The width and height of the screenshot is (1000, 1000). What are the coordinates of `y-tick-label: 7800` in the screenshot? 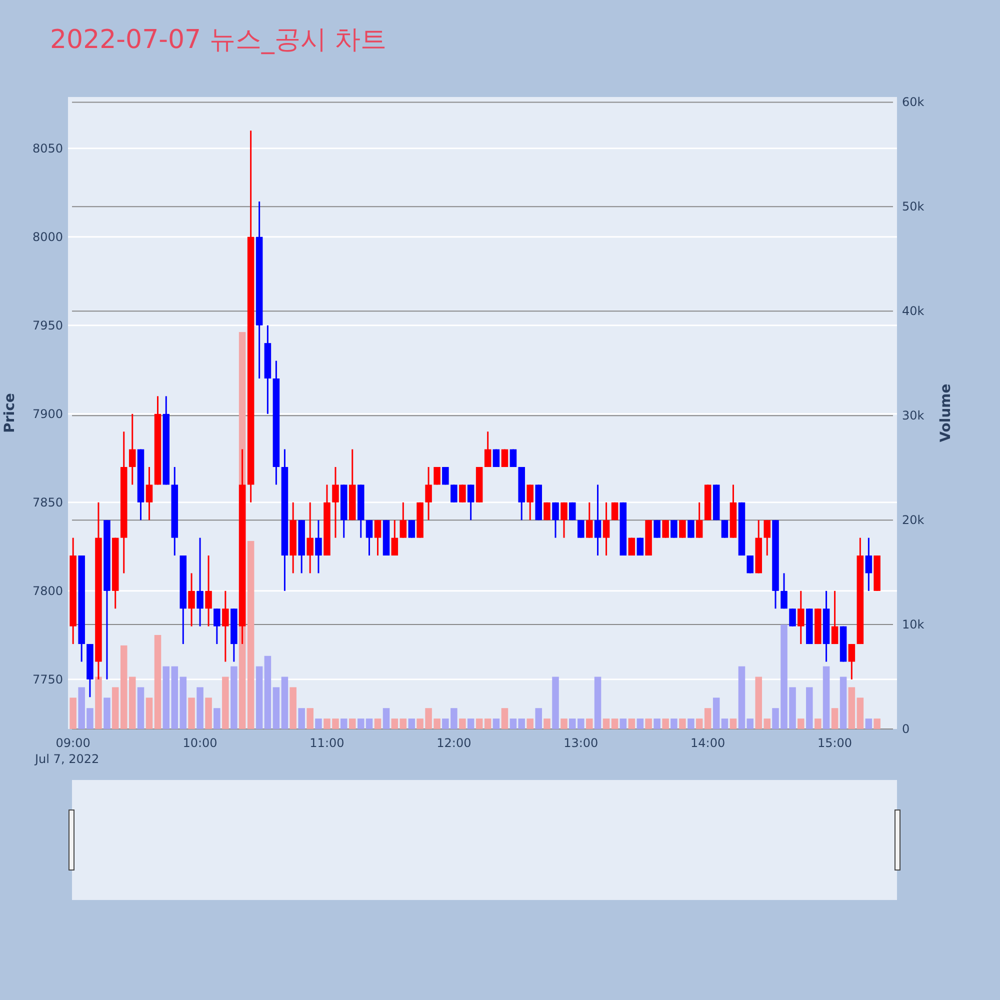 It's located at (47, 591).